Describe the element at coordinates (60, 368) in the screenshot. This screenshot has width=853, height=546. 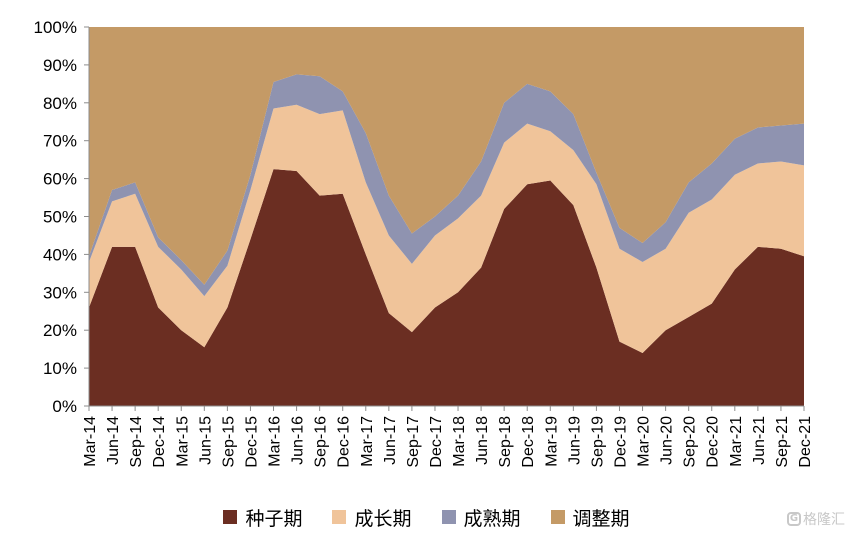
I see `y-tick-label: 10%` at that location.